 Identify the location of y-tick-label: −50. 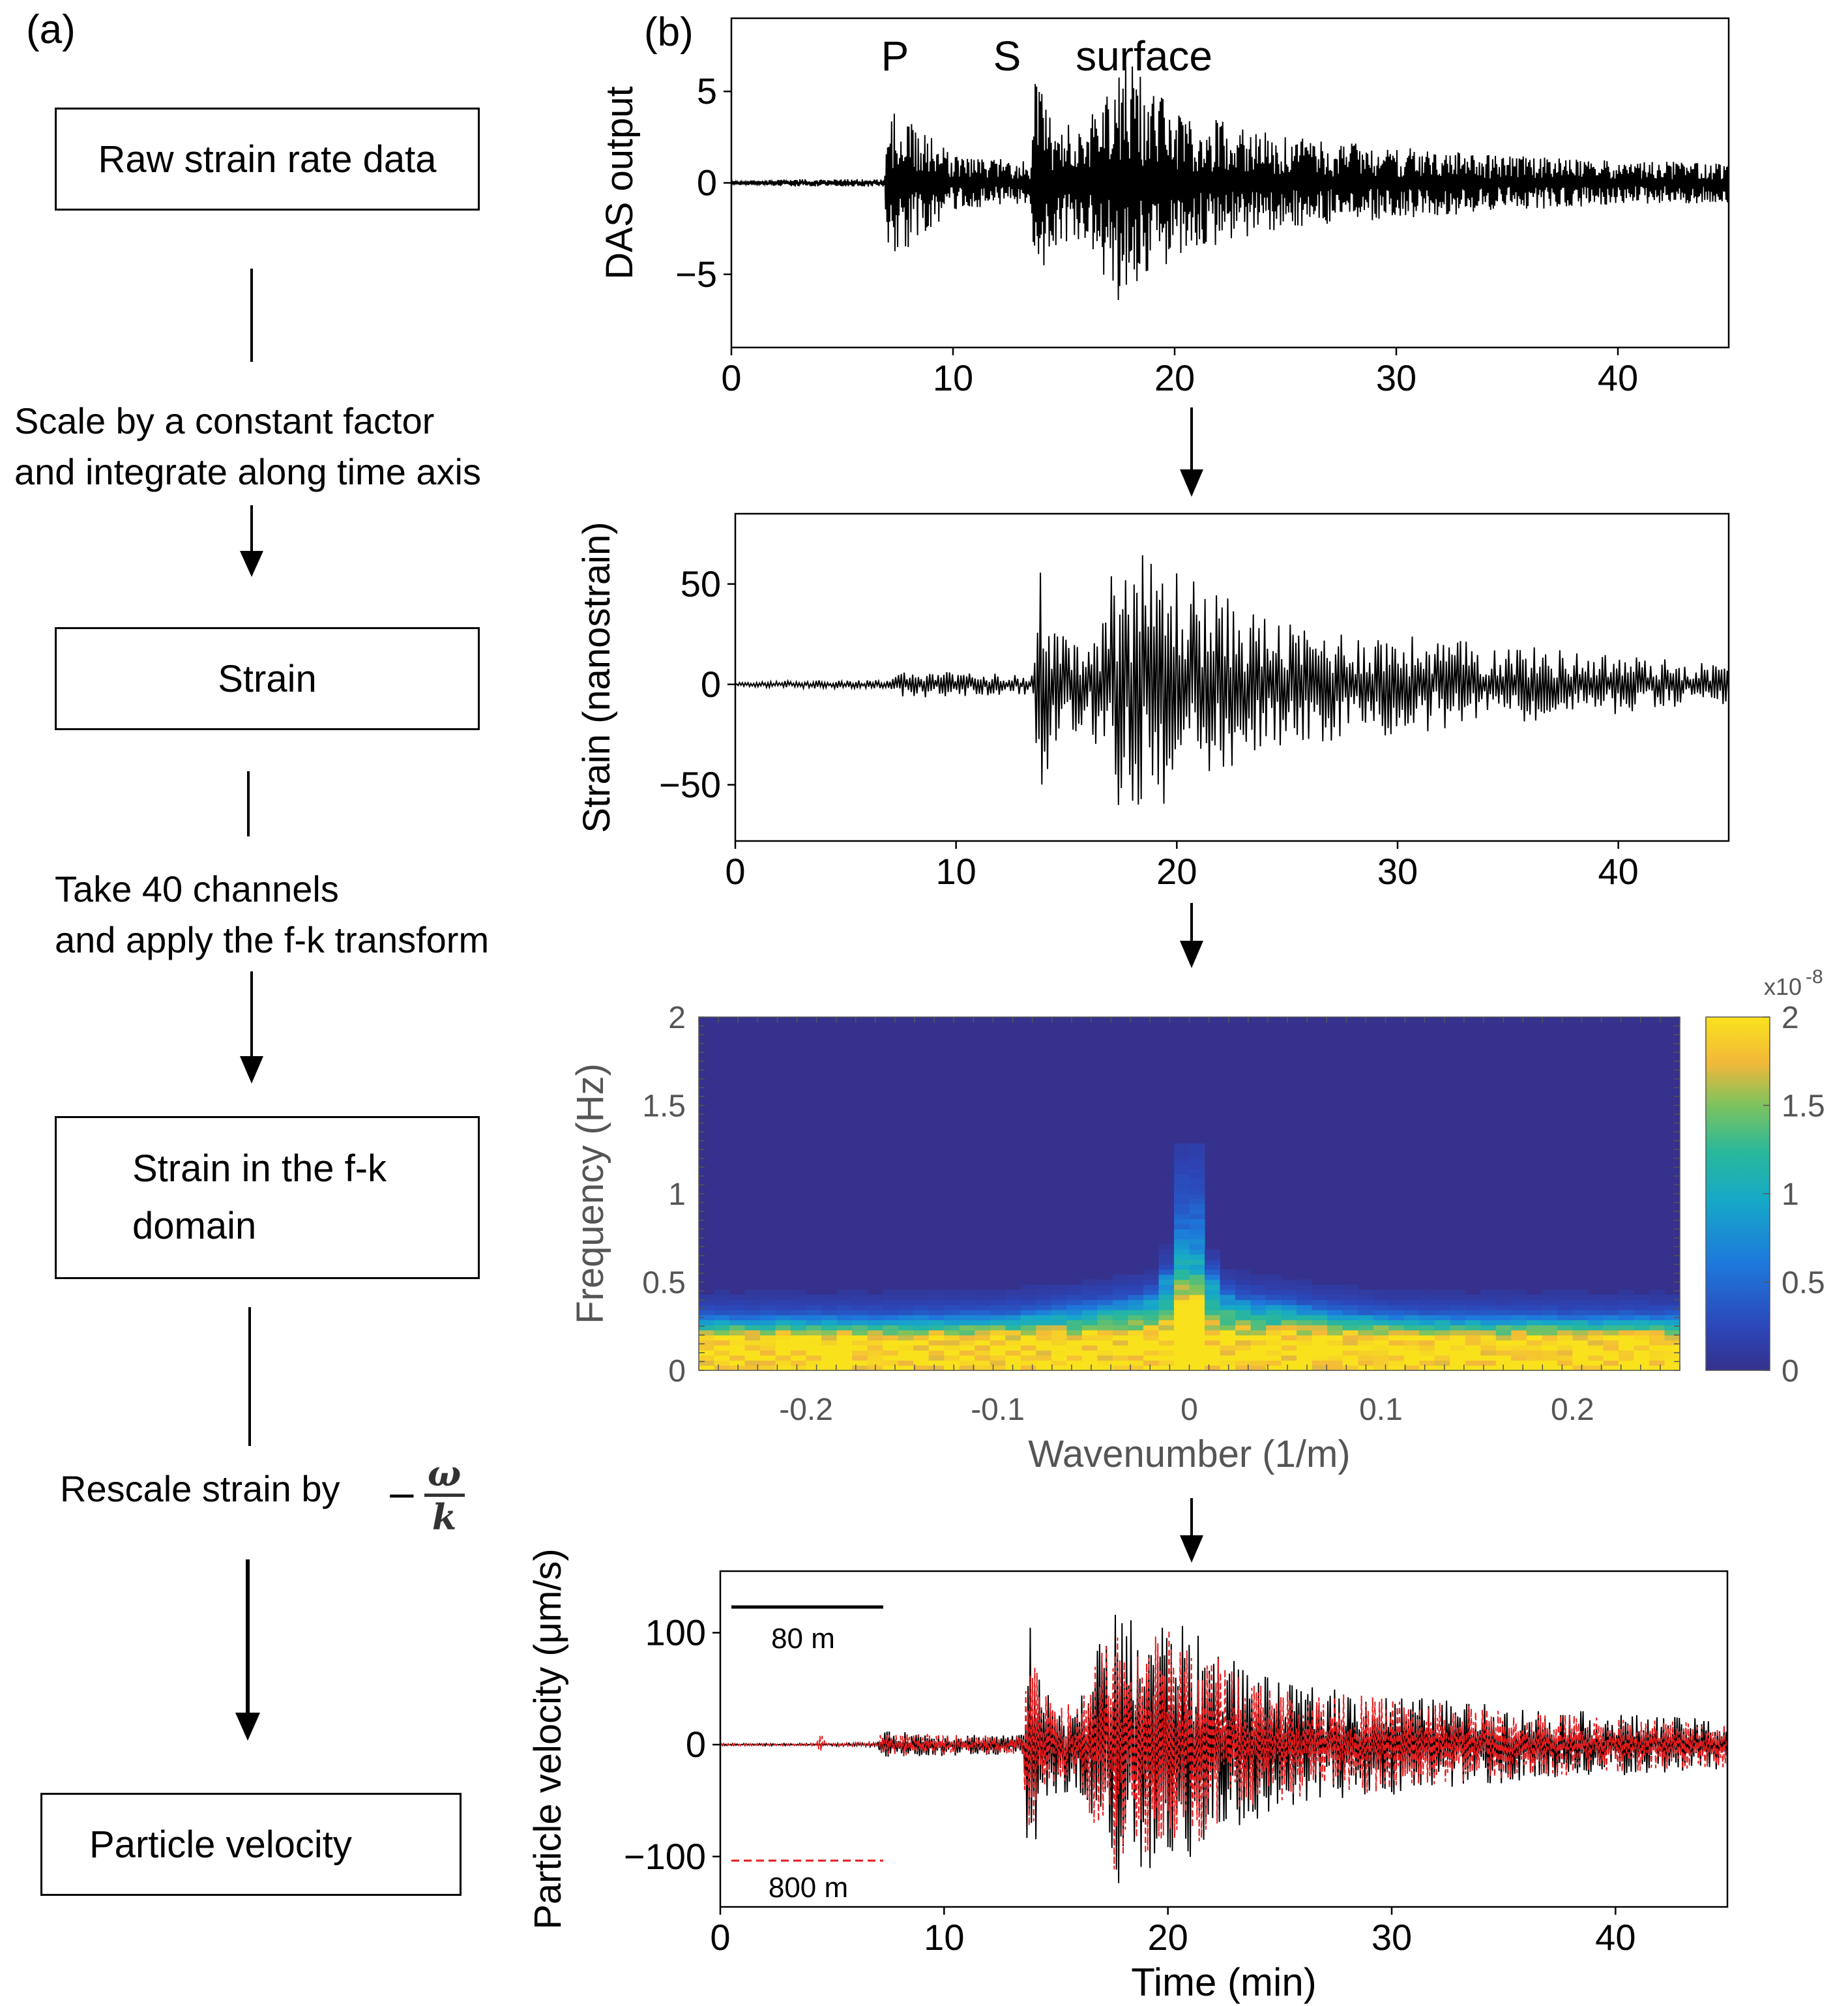
(690, 784).